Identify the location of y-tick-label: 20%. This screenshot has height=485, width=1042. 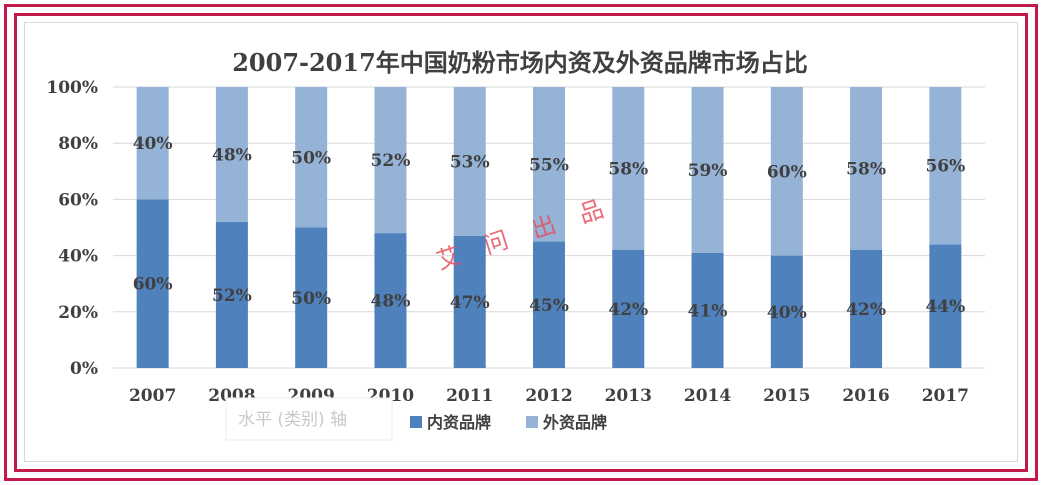
(78, 313).